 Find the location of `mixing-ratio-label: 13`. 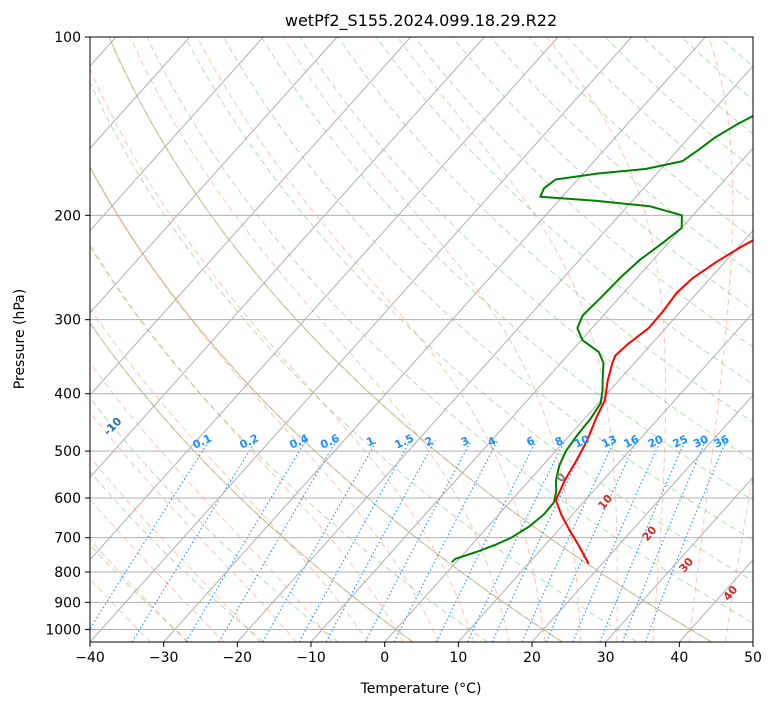

mixing-ratio-label: 13 is located at coordinates (609, 442).